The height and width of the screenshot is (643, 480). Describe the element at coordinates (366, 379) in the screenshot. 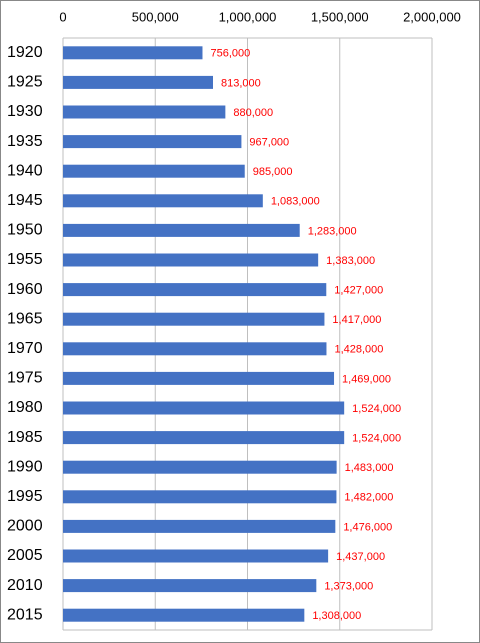

I see `value-label: 1,469,000` at that location.